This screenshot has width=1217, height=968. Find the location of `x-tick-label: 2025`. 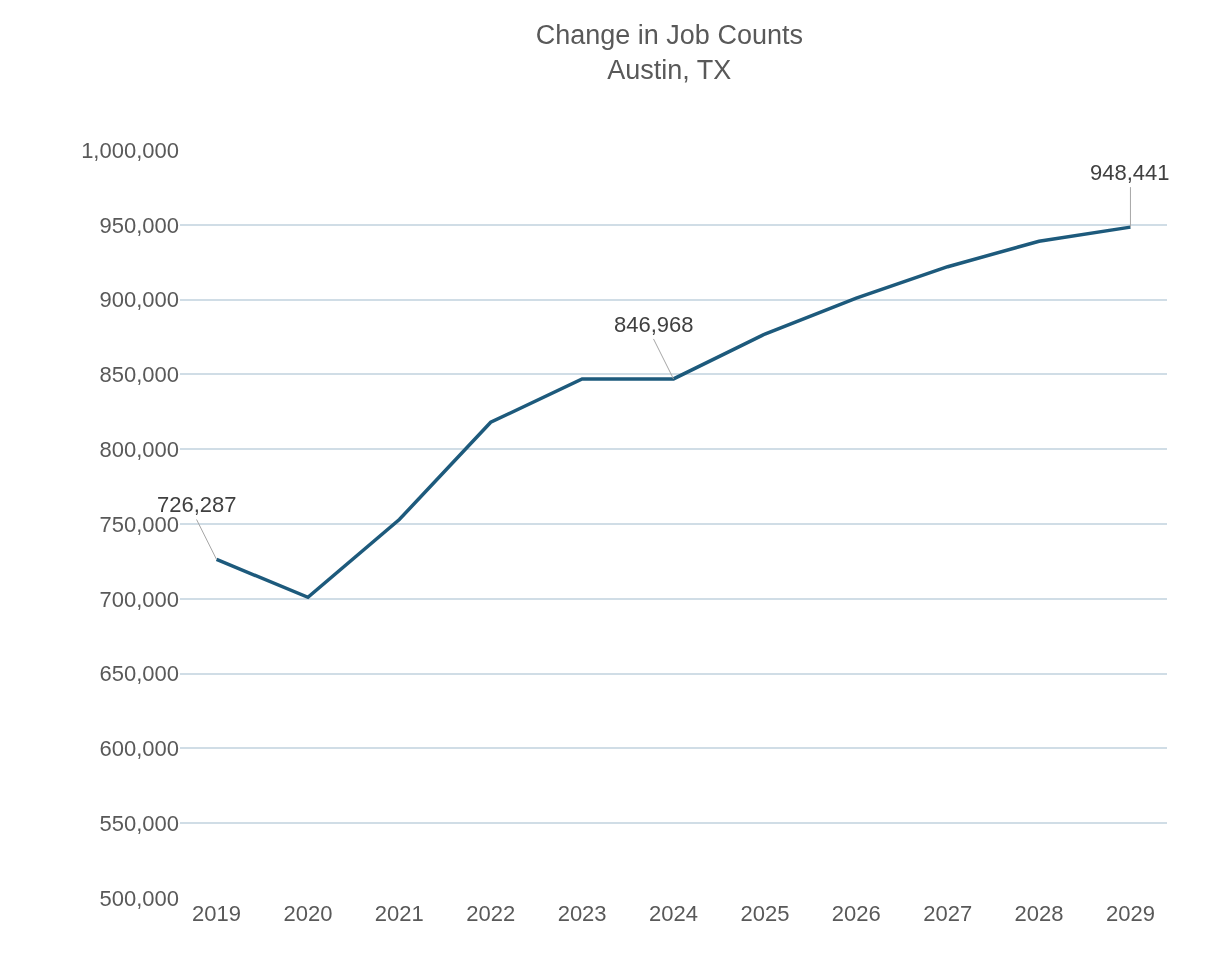

x-tick-label: 2025 is located at coordinates (765, 913).